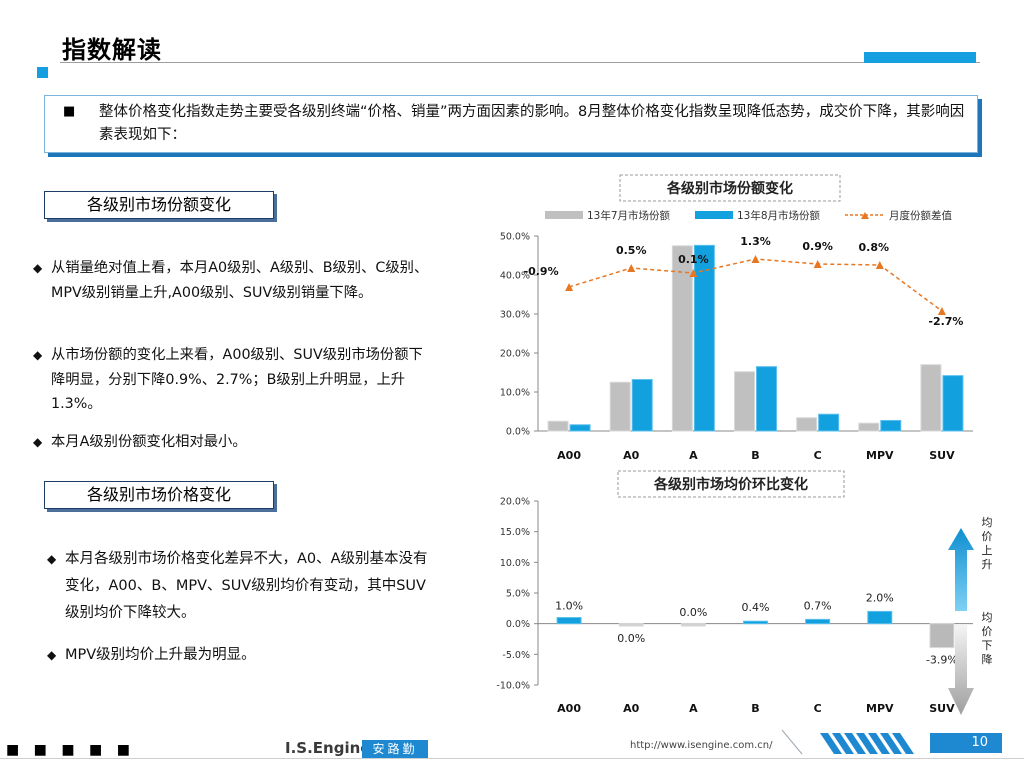 This screenshot has width=1024, height=768. I want to click on chart2-y-tick-label: 10.0%, so click(515, 563).